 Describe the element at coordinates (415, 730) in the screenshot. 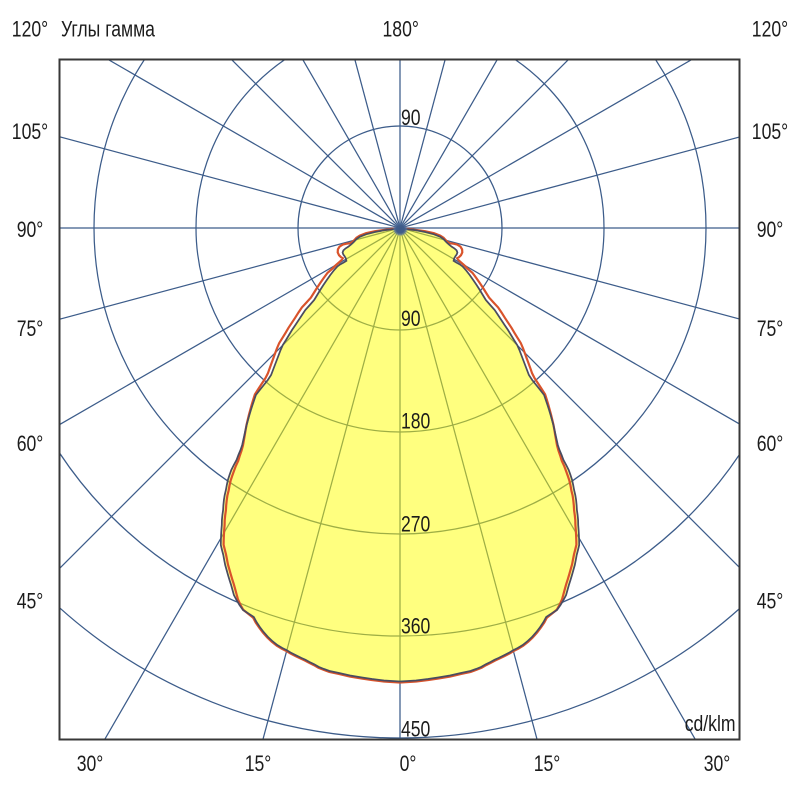

I see `svg-text: 450` at that location.